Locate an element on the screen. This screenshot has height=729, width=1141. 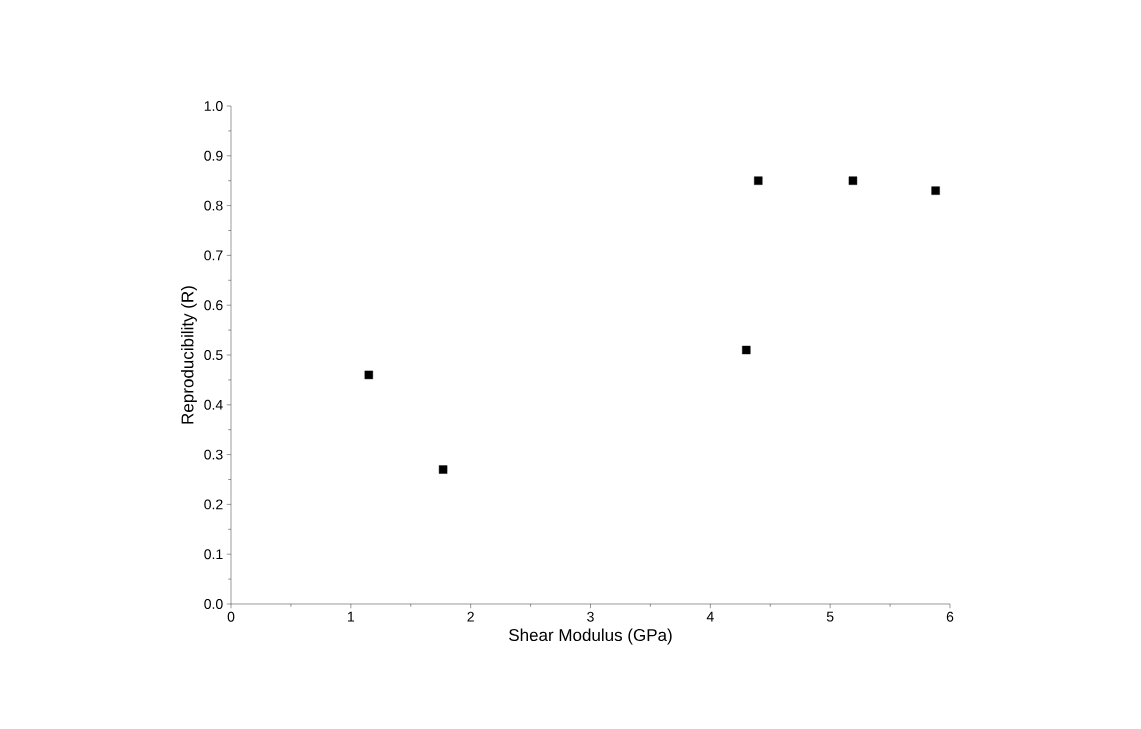
y-tick-label: 0.9 is located at coordinates (213, 155).